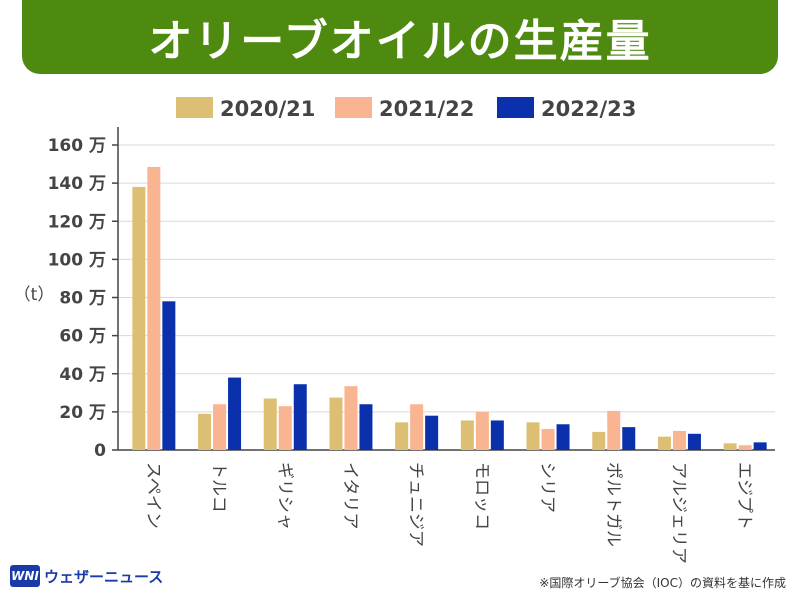 This screenshot has height=600, width=800. I want to click on y-axis-label: （t）, so click(34, 295).